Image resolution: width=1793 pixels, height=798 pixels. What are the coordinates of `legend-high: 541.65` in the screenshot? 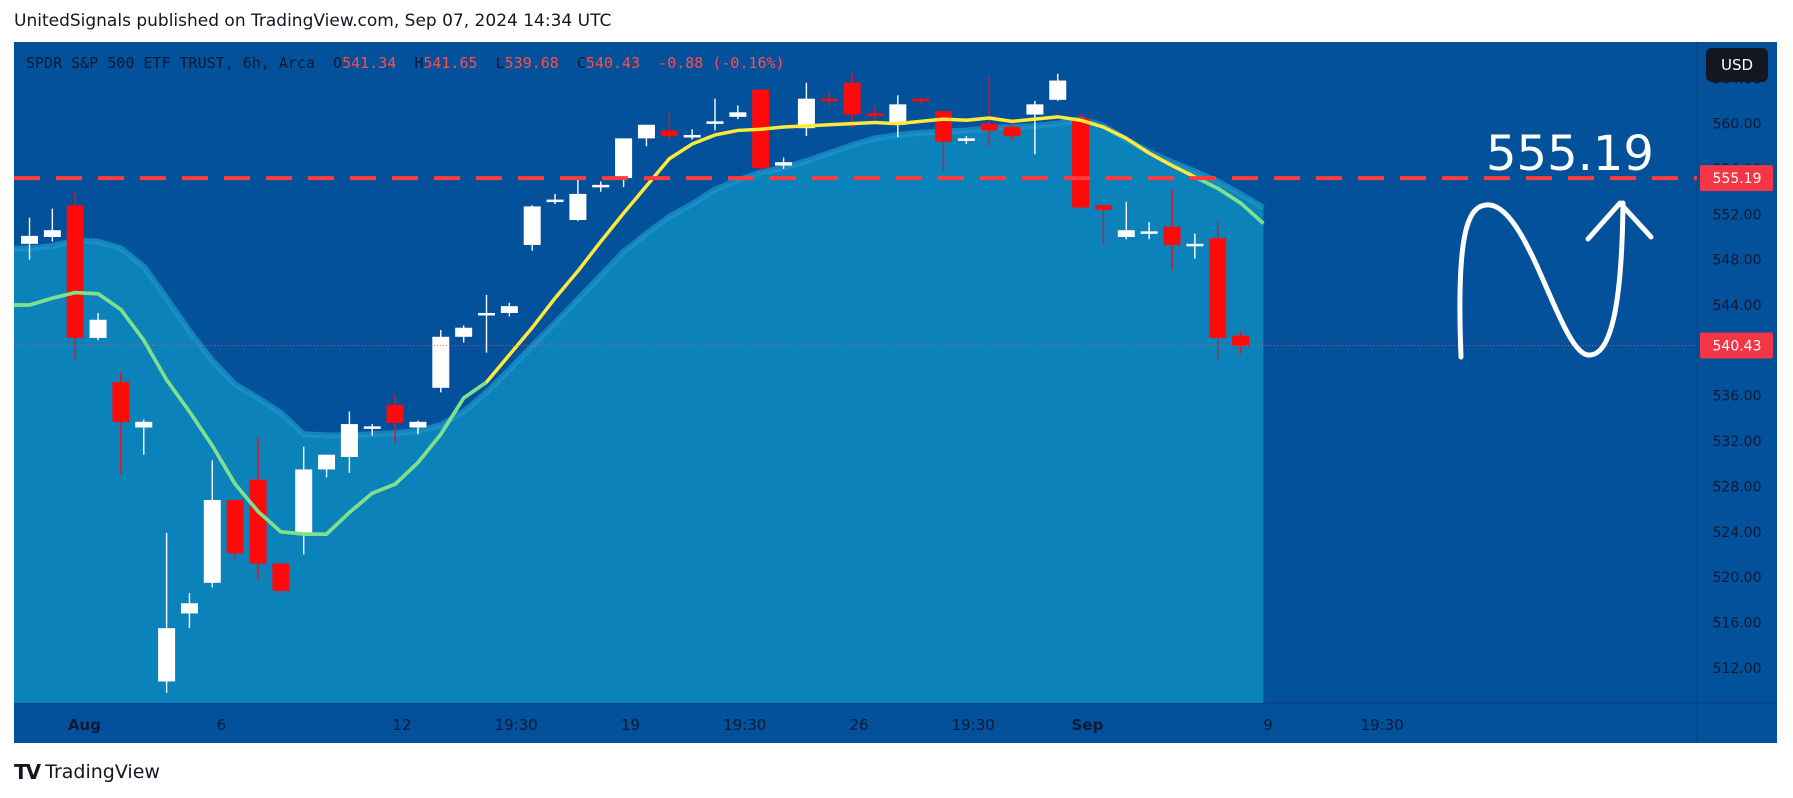 It's located at (450, 63).